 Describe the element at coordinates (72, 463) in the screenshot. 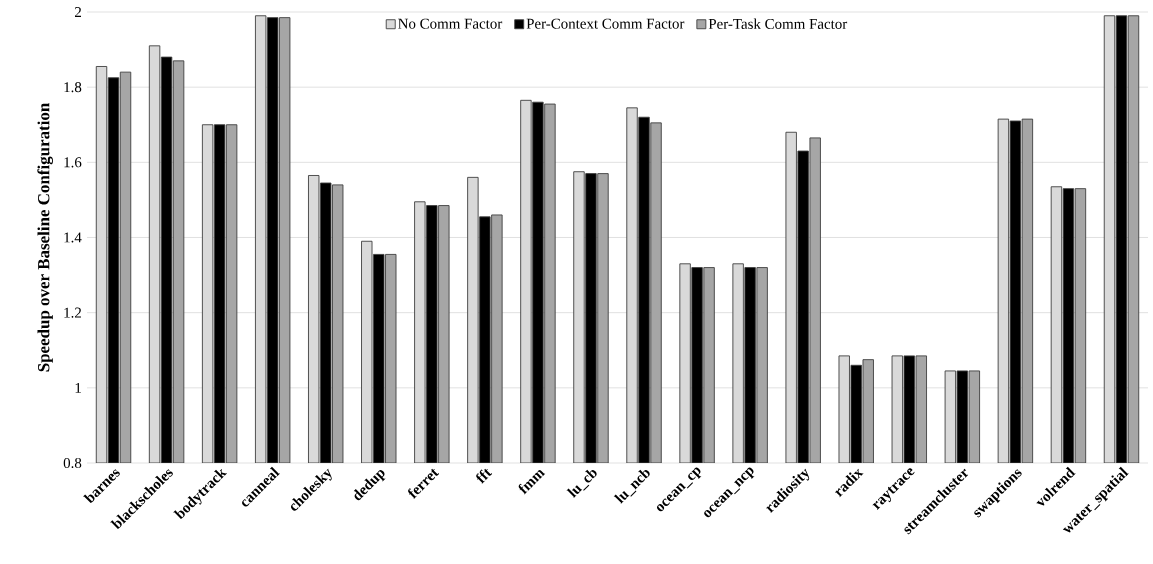

I see `y-tick-label: 0.8` at that location.